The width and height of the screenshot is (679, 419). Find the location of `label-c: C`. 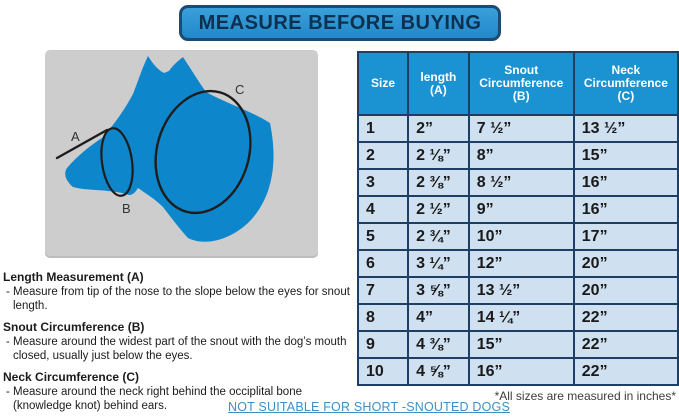

label-c: C is located at coordinates (239, 89).